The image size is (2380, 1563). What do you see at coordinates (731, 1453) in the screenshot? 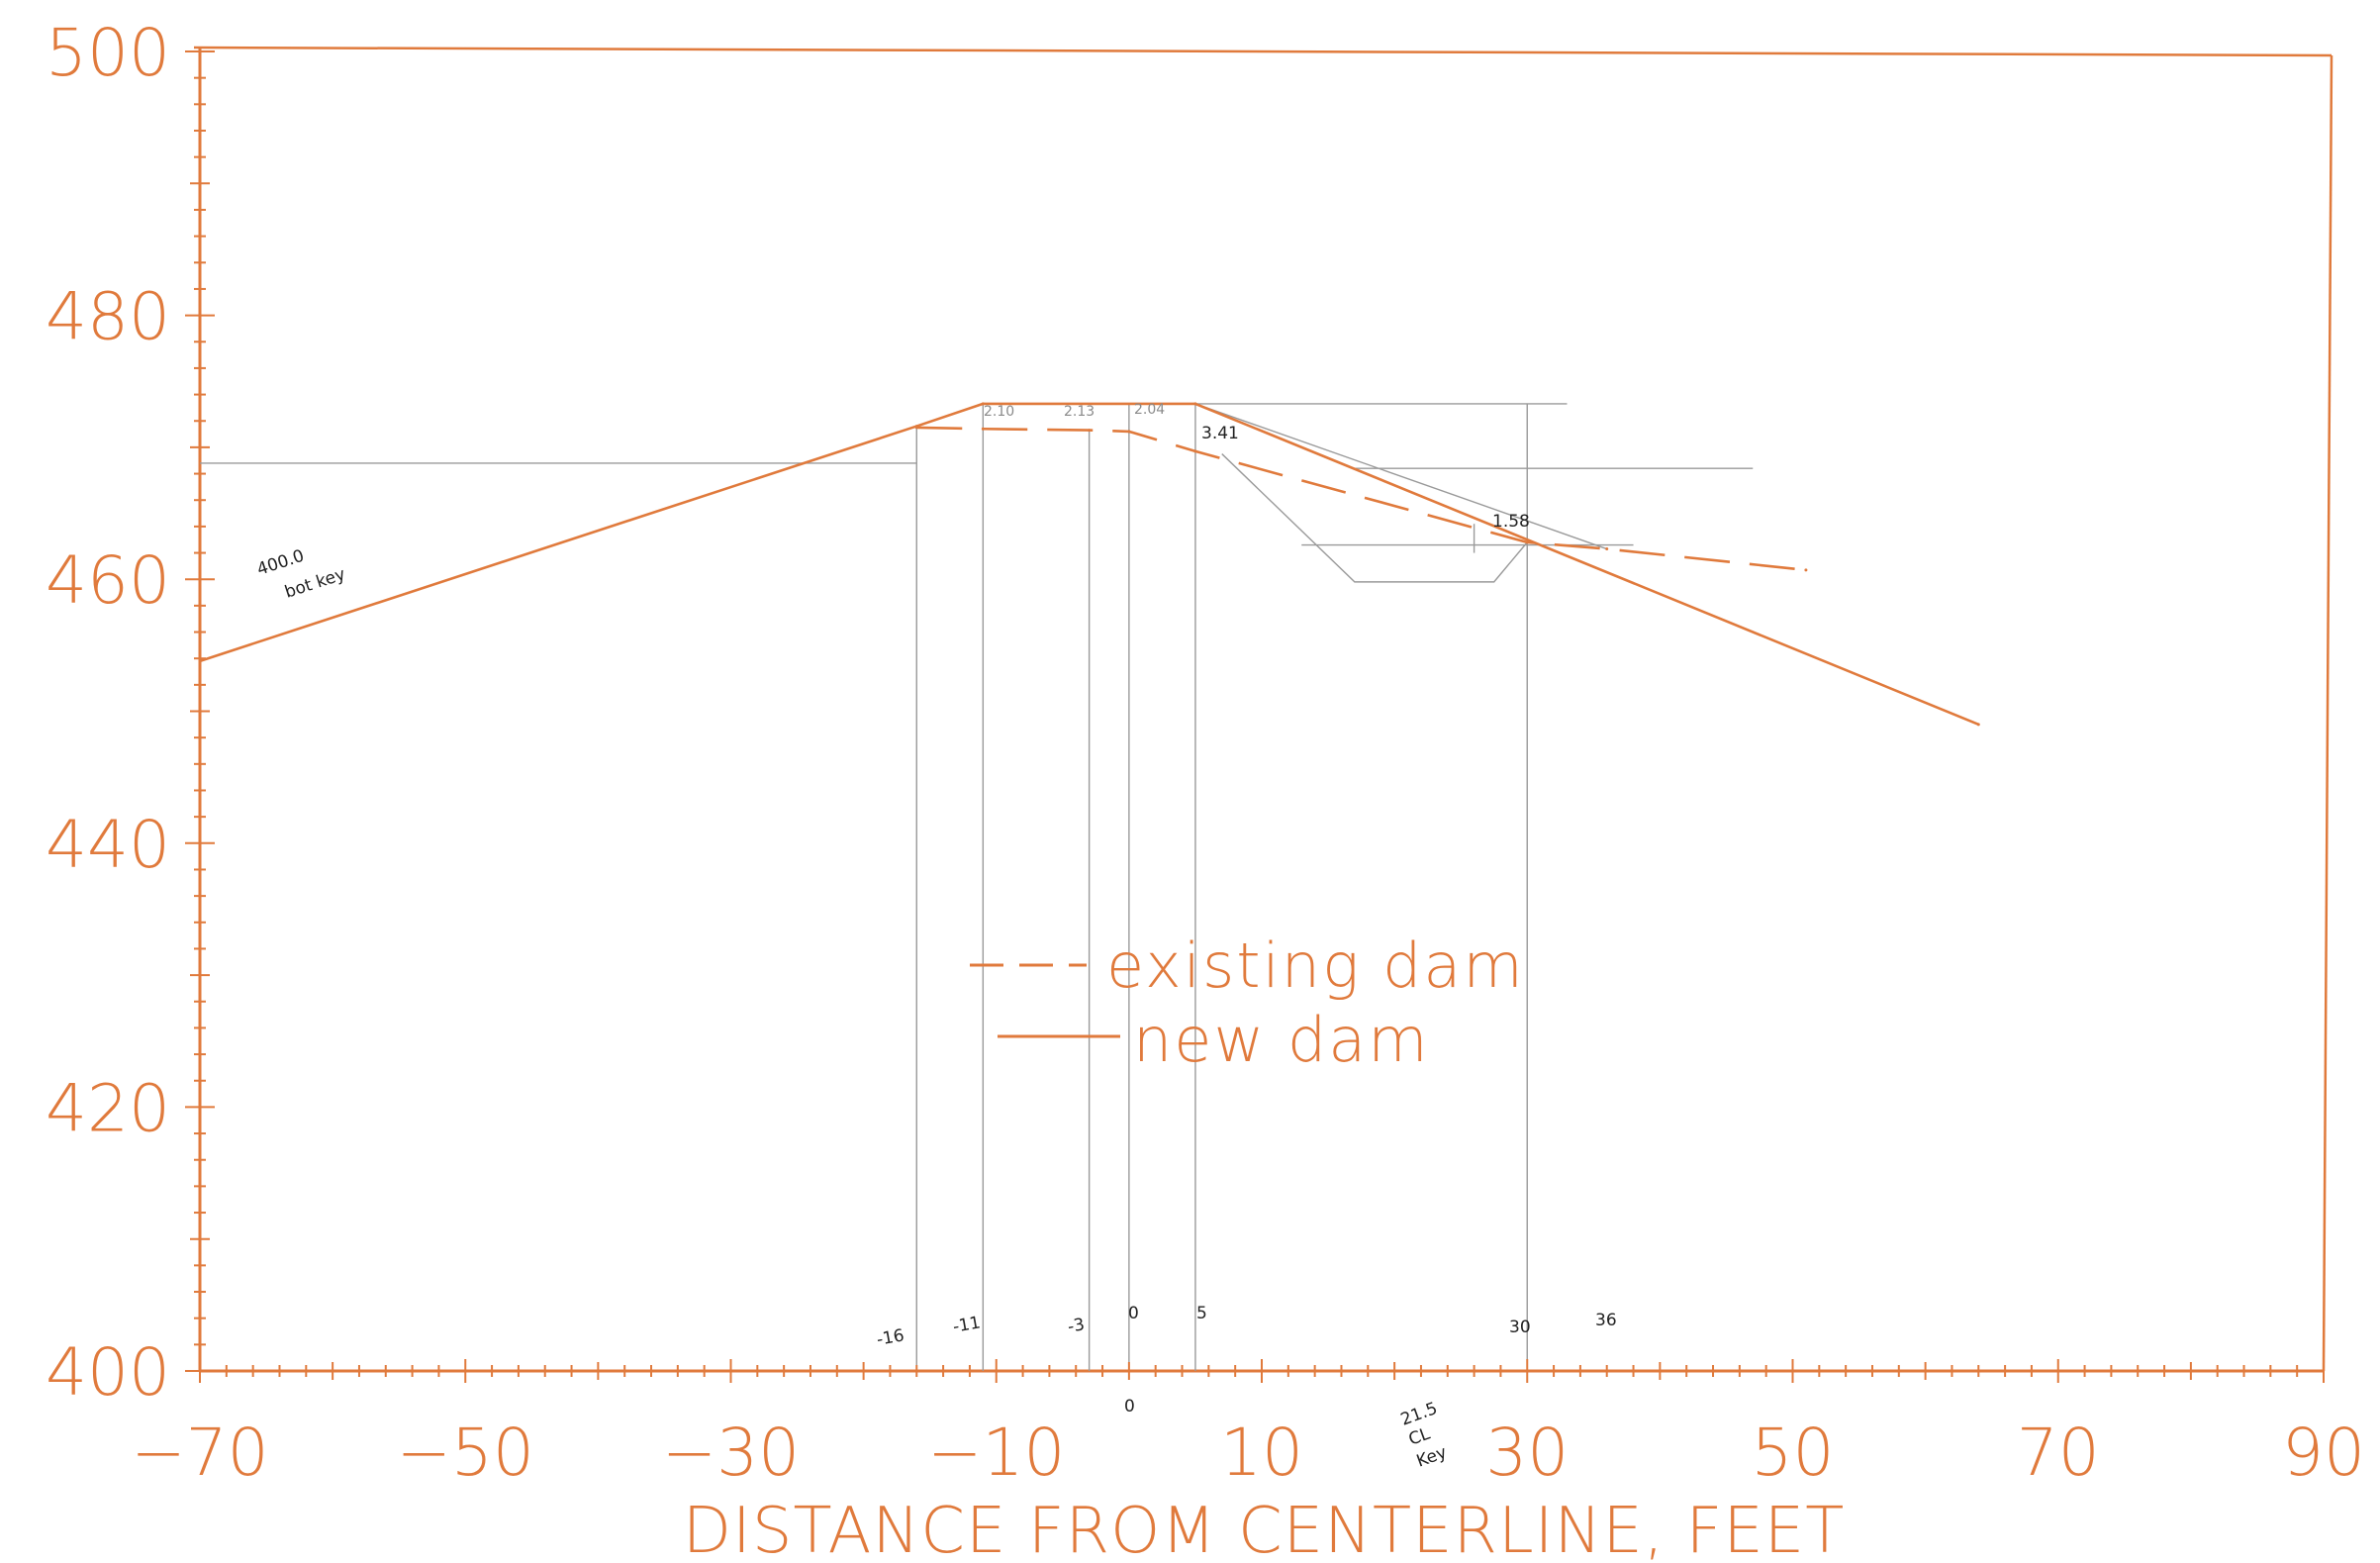
I see `x-tick-label: −30` at bounding box center [731, 1453].